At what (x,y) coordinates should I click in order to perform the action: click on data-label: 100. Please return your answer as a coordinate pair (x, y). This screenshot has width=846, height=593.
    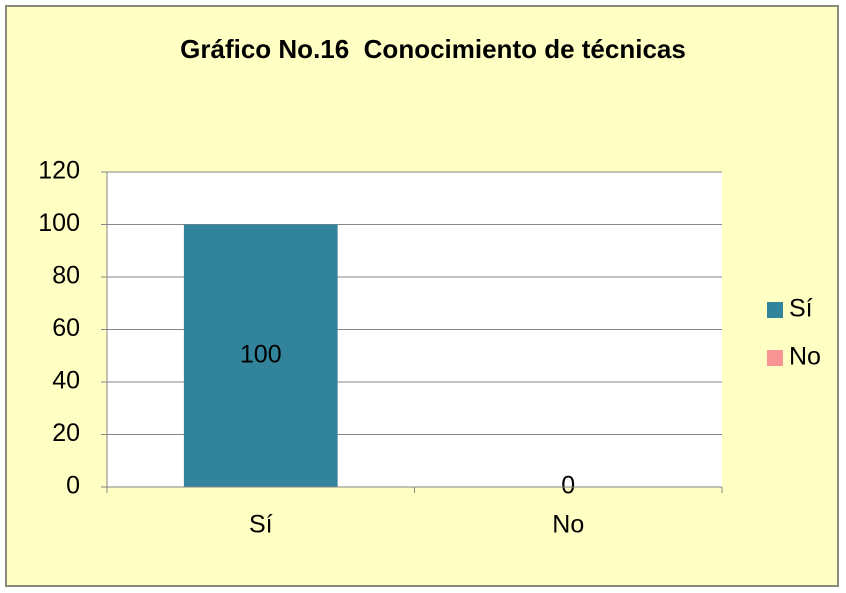
    Looking at the image, I should click on (261, 354).